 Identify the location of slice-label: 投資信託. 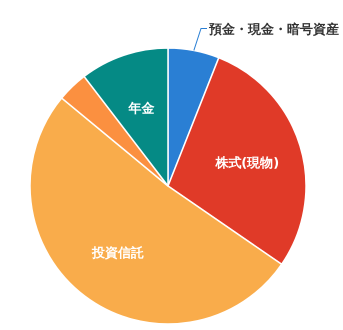
(117, 253).